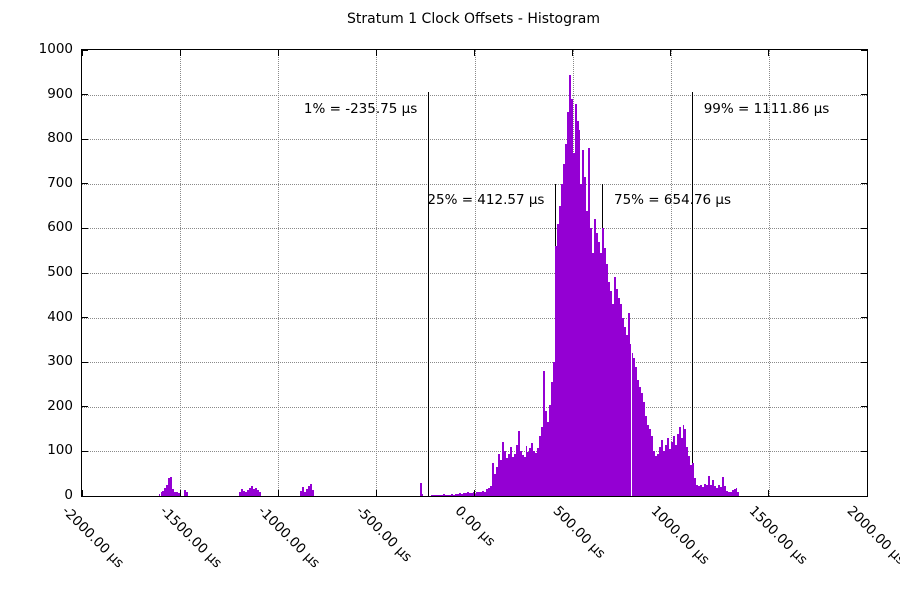 Image resolution: width=900 pixels, height=600 pixels. Describe the element at coordinates (693, 294) in the screenshot. I see `percentile-line-p99` at that location.